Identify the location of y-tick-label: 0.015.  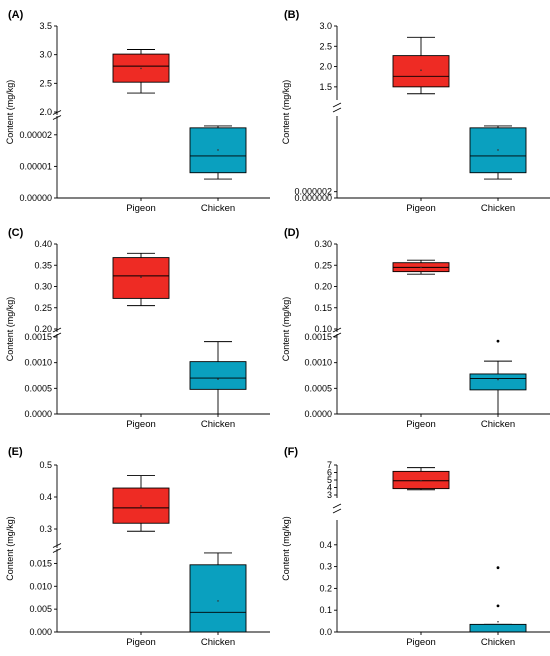
(40, 563).